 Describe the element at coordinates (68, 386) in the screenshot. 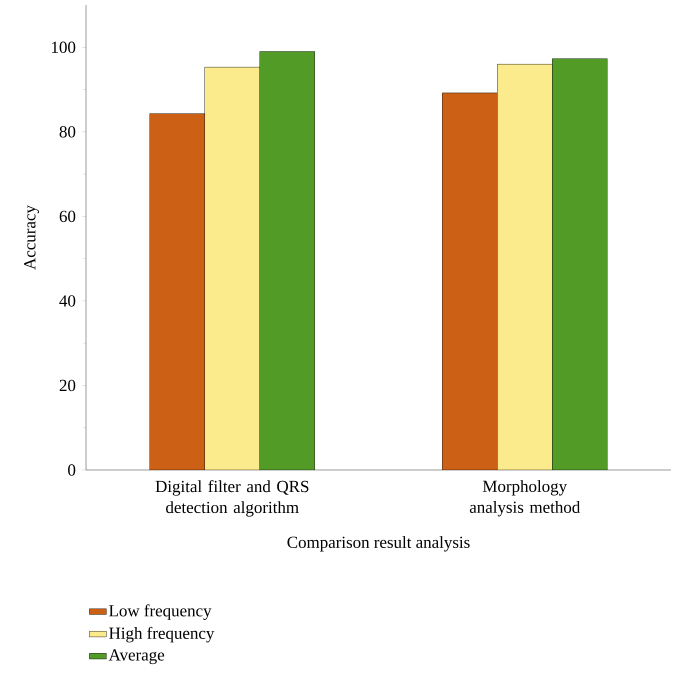

I see `y-tick-label: 20` at that location.